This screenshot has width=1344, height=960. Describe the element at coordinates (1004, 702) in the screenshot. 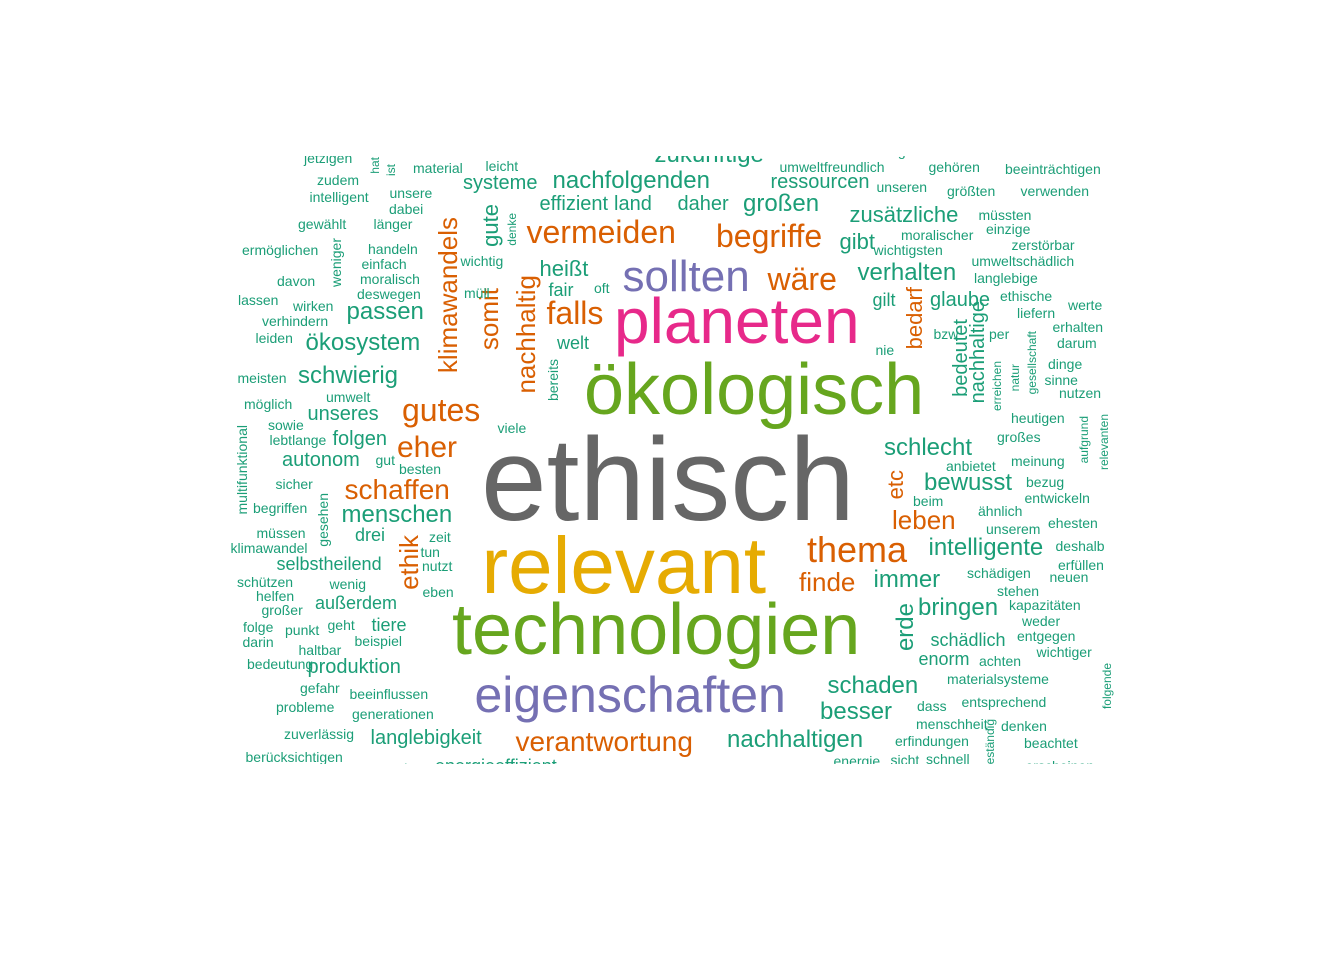

I see `cloud-word: entsprechend` at that location.